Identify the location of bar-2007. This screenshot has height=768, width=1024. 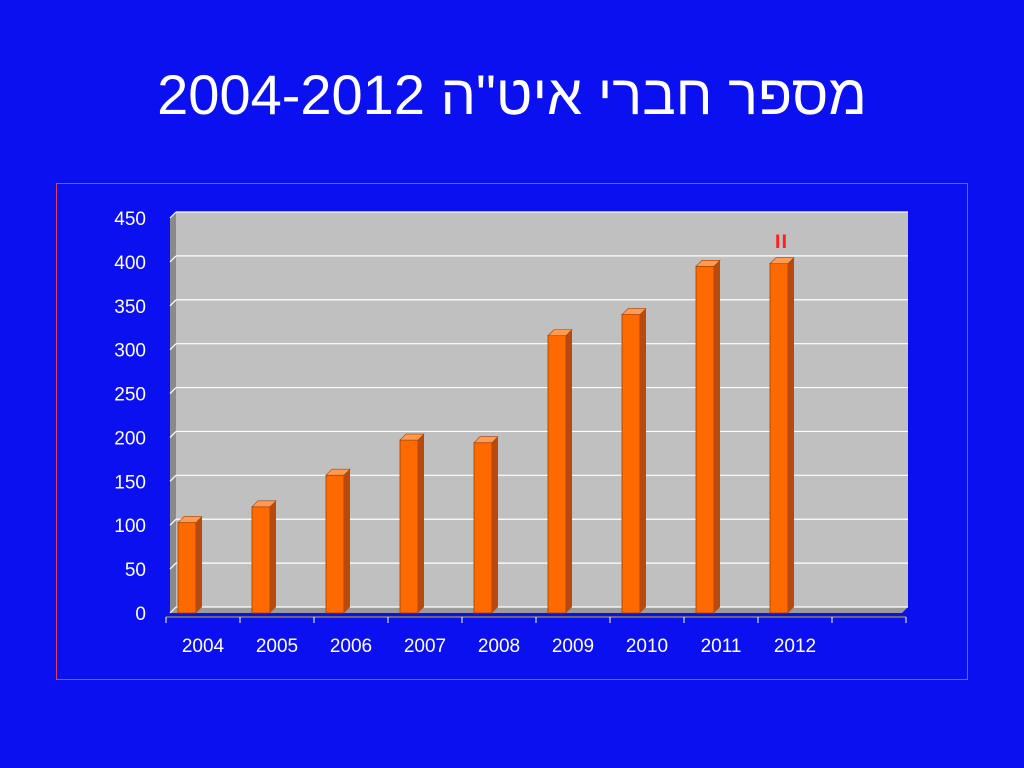
(412, 523).